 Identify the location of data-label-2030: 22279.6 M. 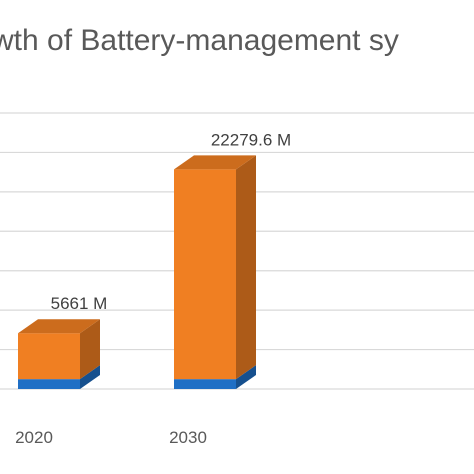
(251, 139).